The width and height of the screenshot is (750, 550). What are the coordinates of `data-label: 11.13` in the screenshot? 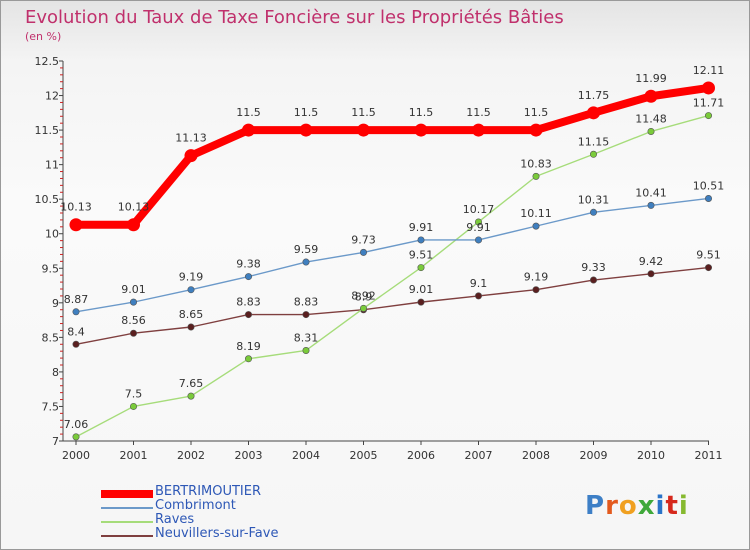 It's located at (191, 138).